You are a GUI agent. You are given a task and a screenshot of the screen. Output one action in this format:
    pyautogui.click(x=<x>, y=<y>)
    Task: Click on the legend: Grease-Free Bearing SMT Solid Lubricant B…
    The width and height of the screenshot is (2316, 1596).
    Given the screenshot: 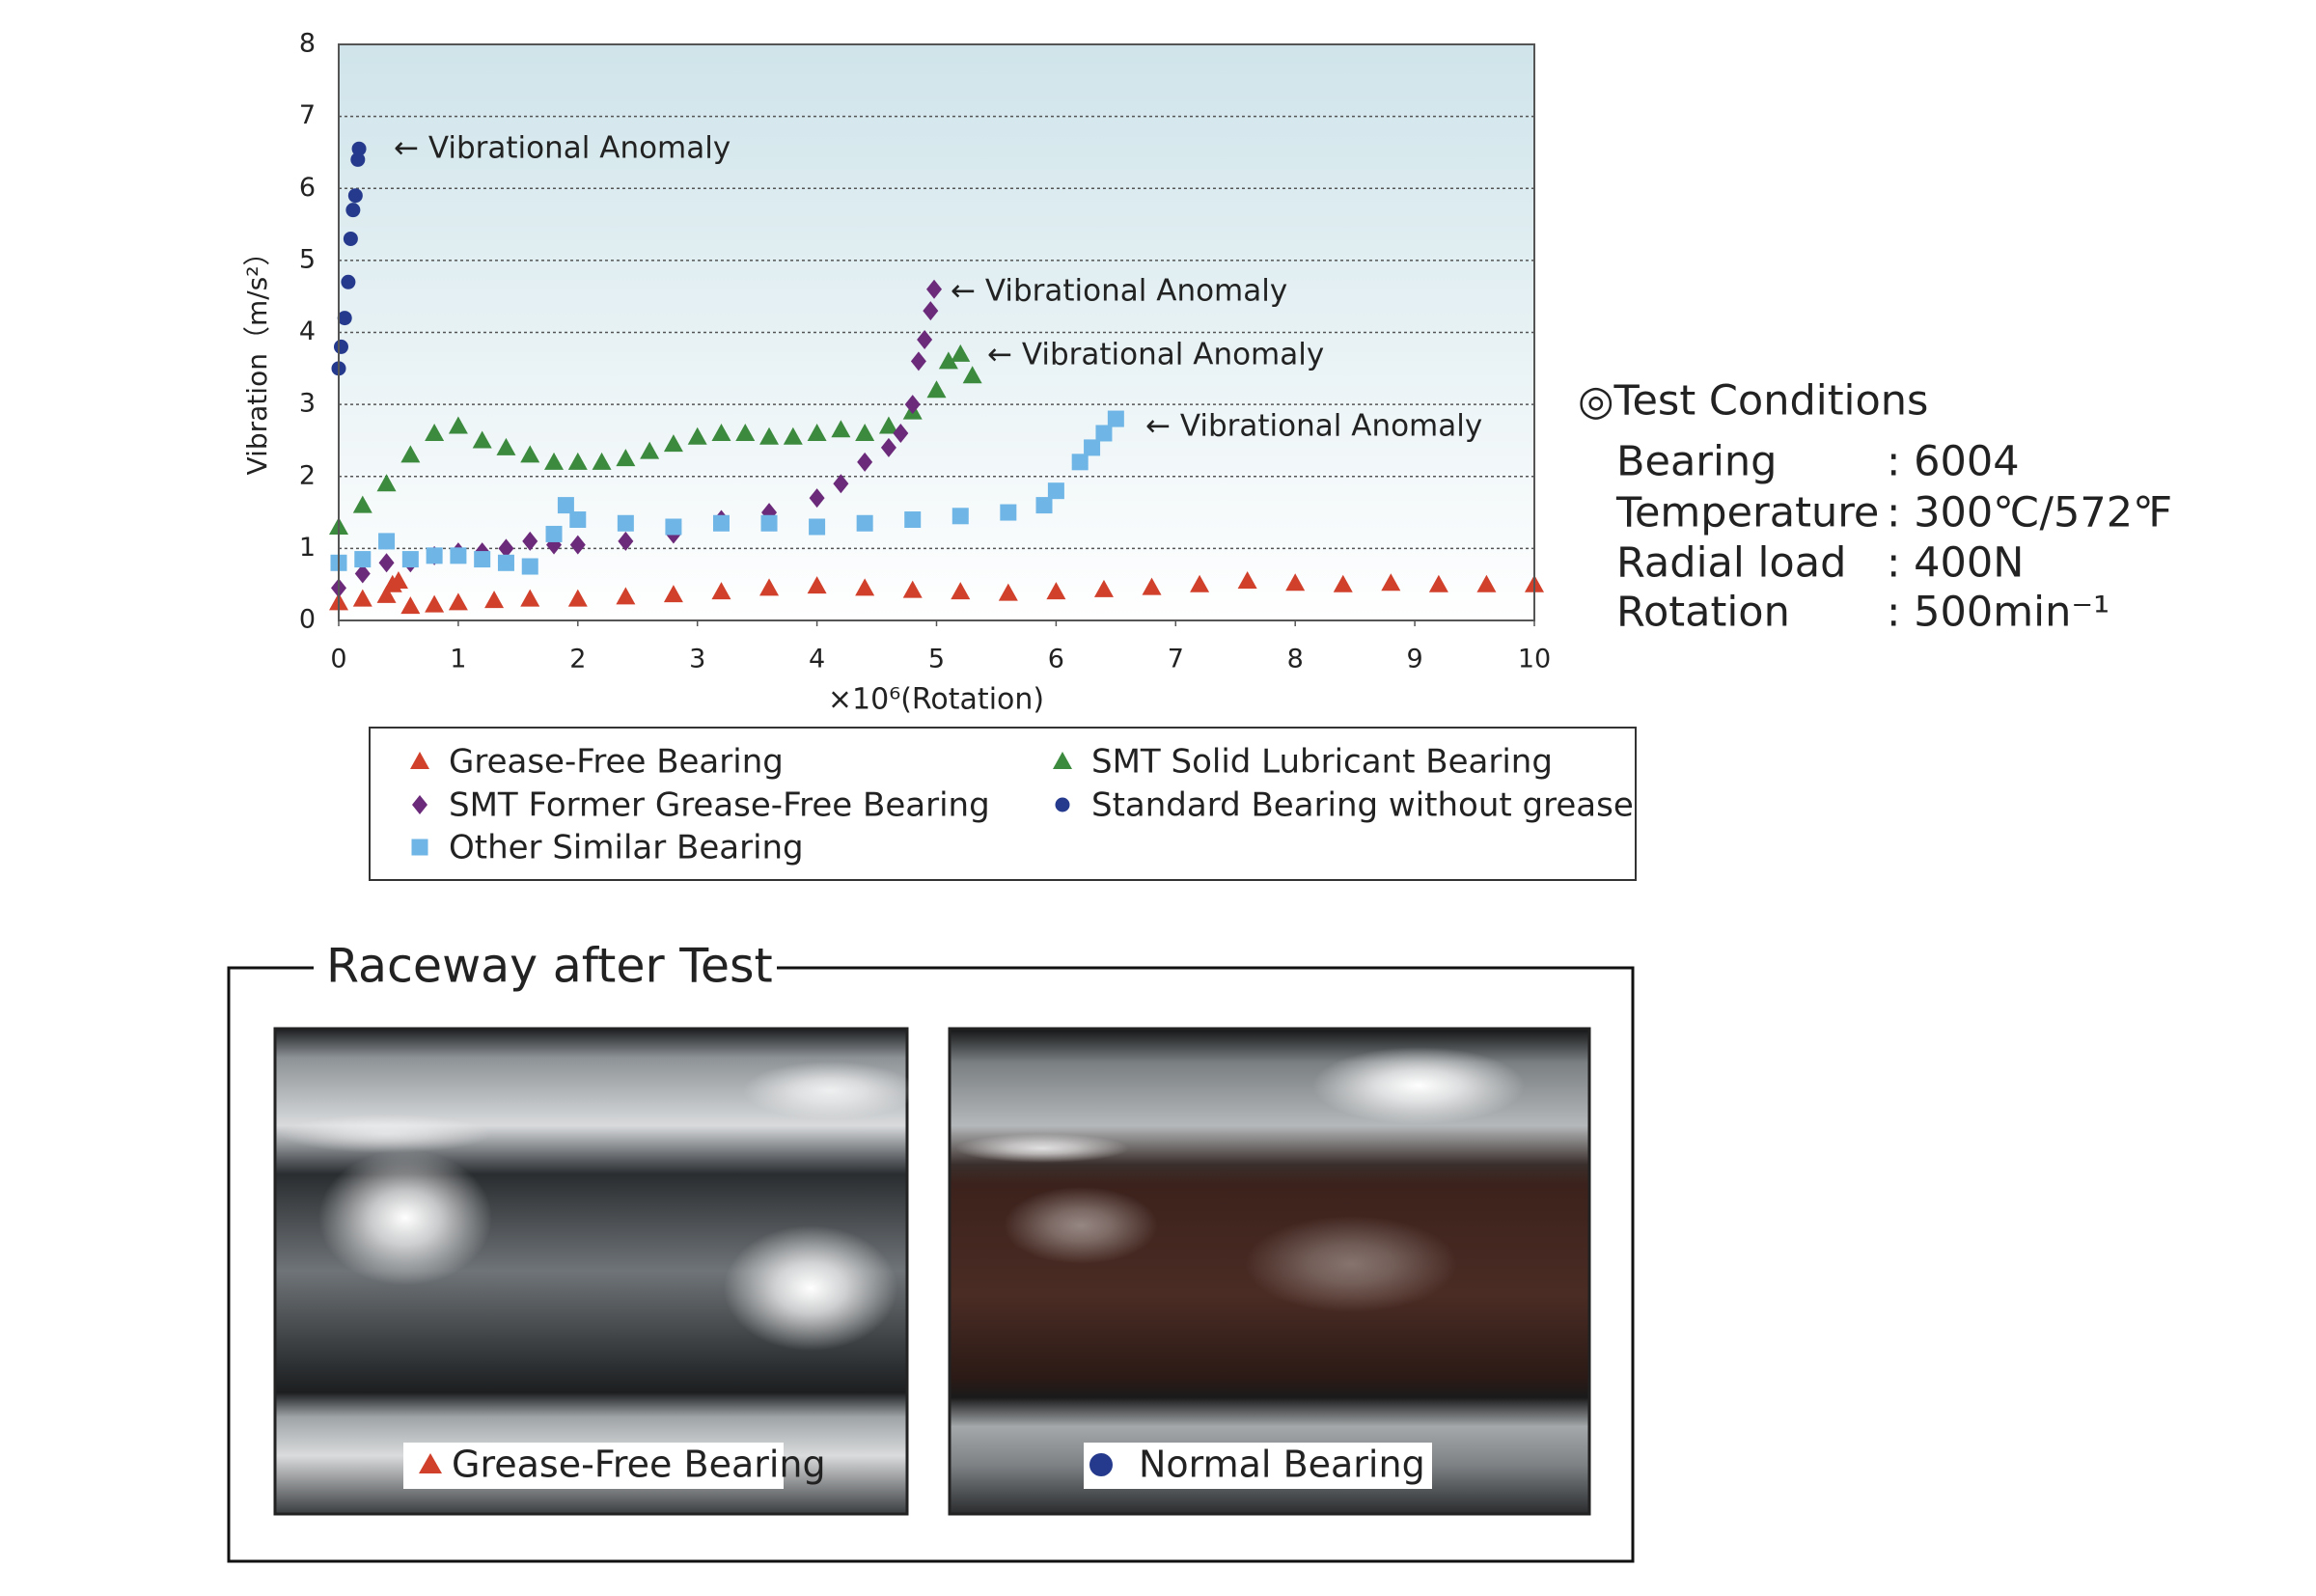 What is the action you would take?
    pyautogui.click(x=1022, y=805)
    